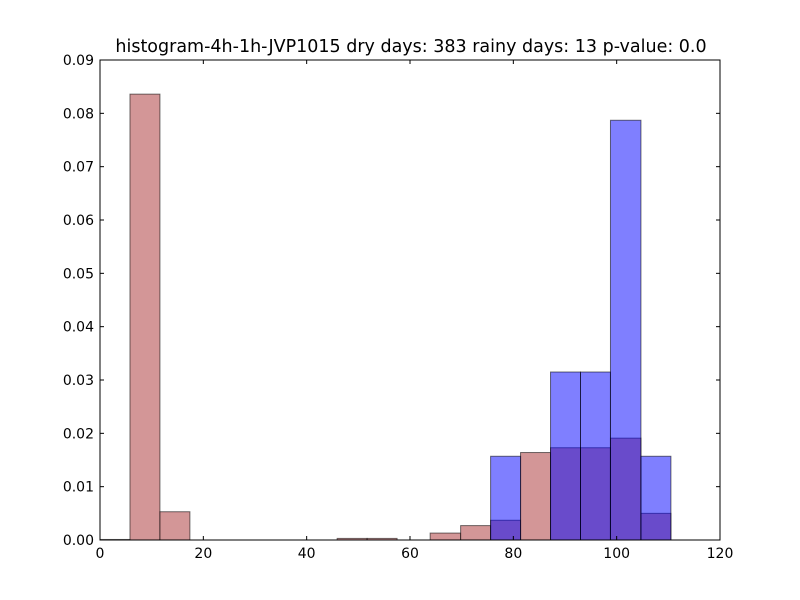 The image size is (800, 600). What do you see at coordinates (720, 554) in the screenshot?
I see `x-tick-label: 120` at bounding box center [720, 554].